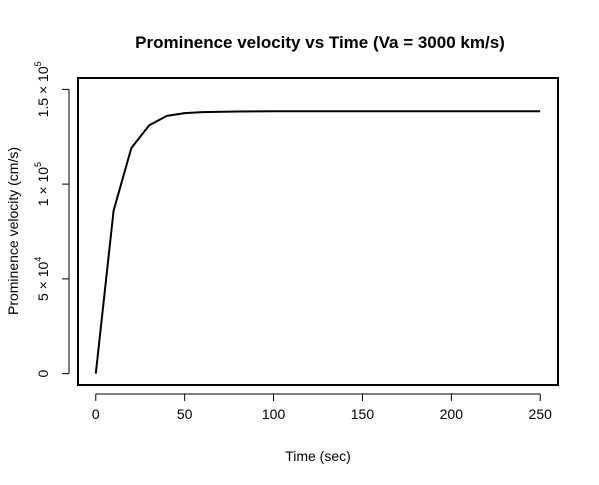  What do you see at coordinates (42, 89) in the screenshot?
I see `y-tick-label: 1.5 × 105` at bounding box center [42, 89].